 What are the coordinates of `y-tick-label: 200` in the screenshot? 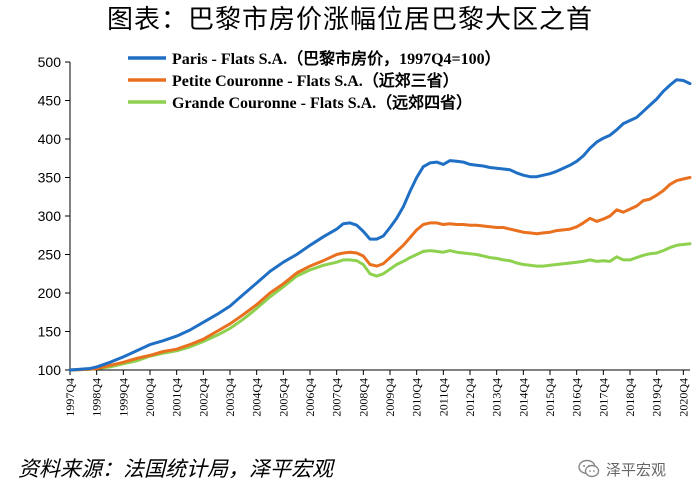 It's located at (50, 293).